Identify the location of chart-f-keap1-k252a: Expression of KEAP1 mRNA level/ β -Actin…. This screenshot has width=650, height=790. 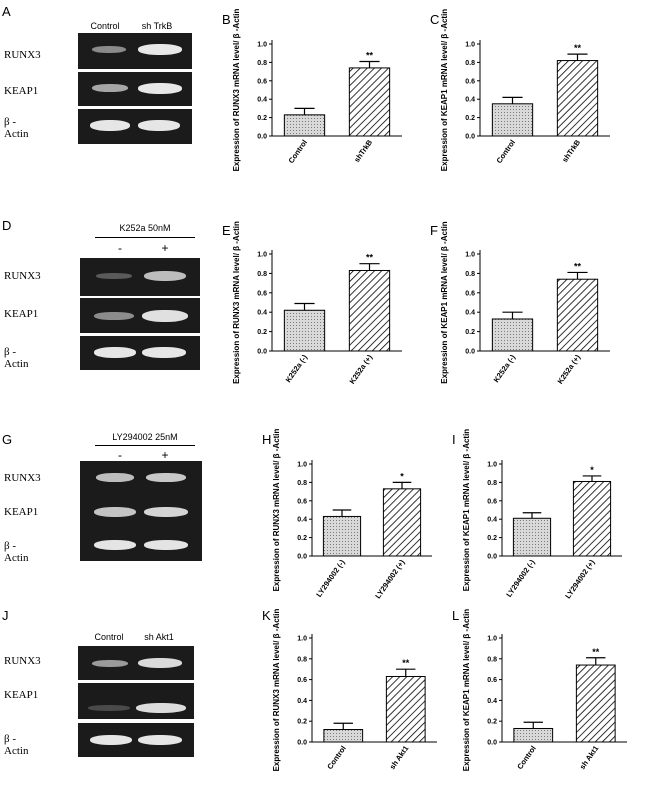
(525, 303).